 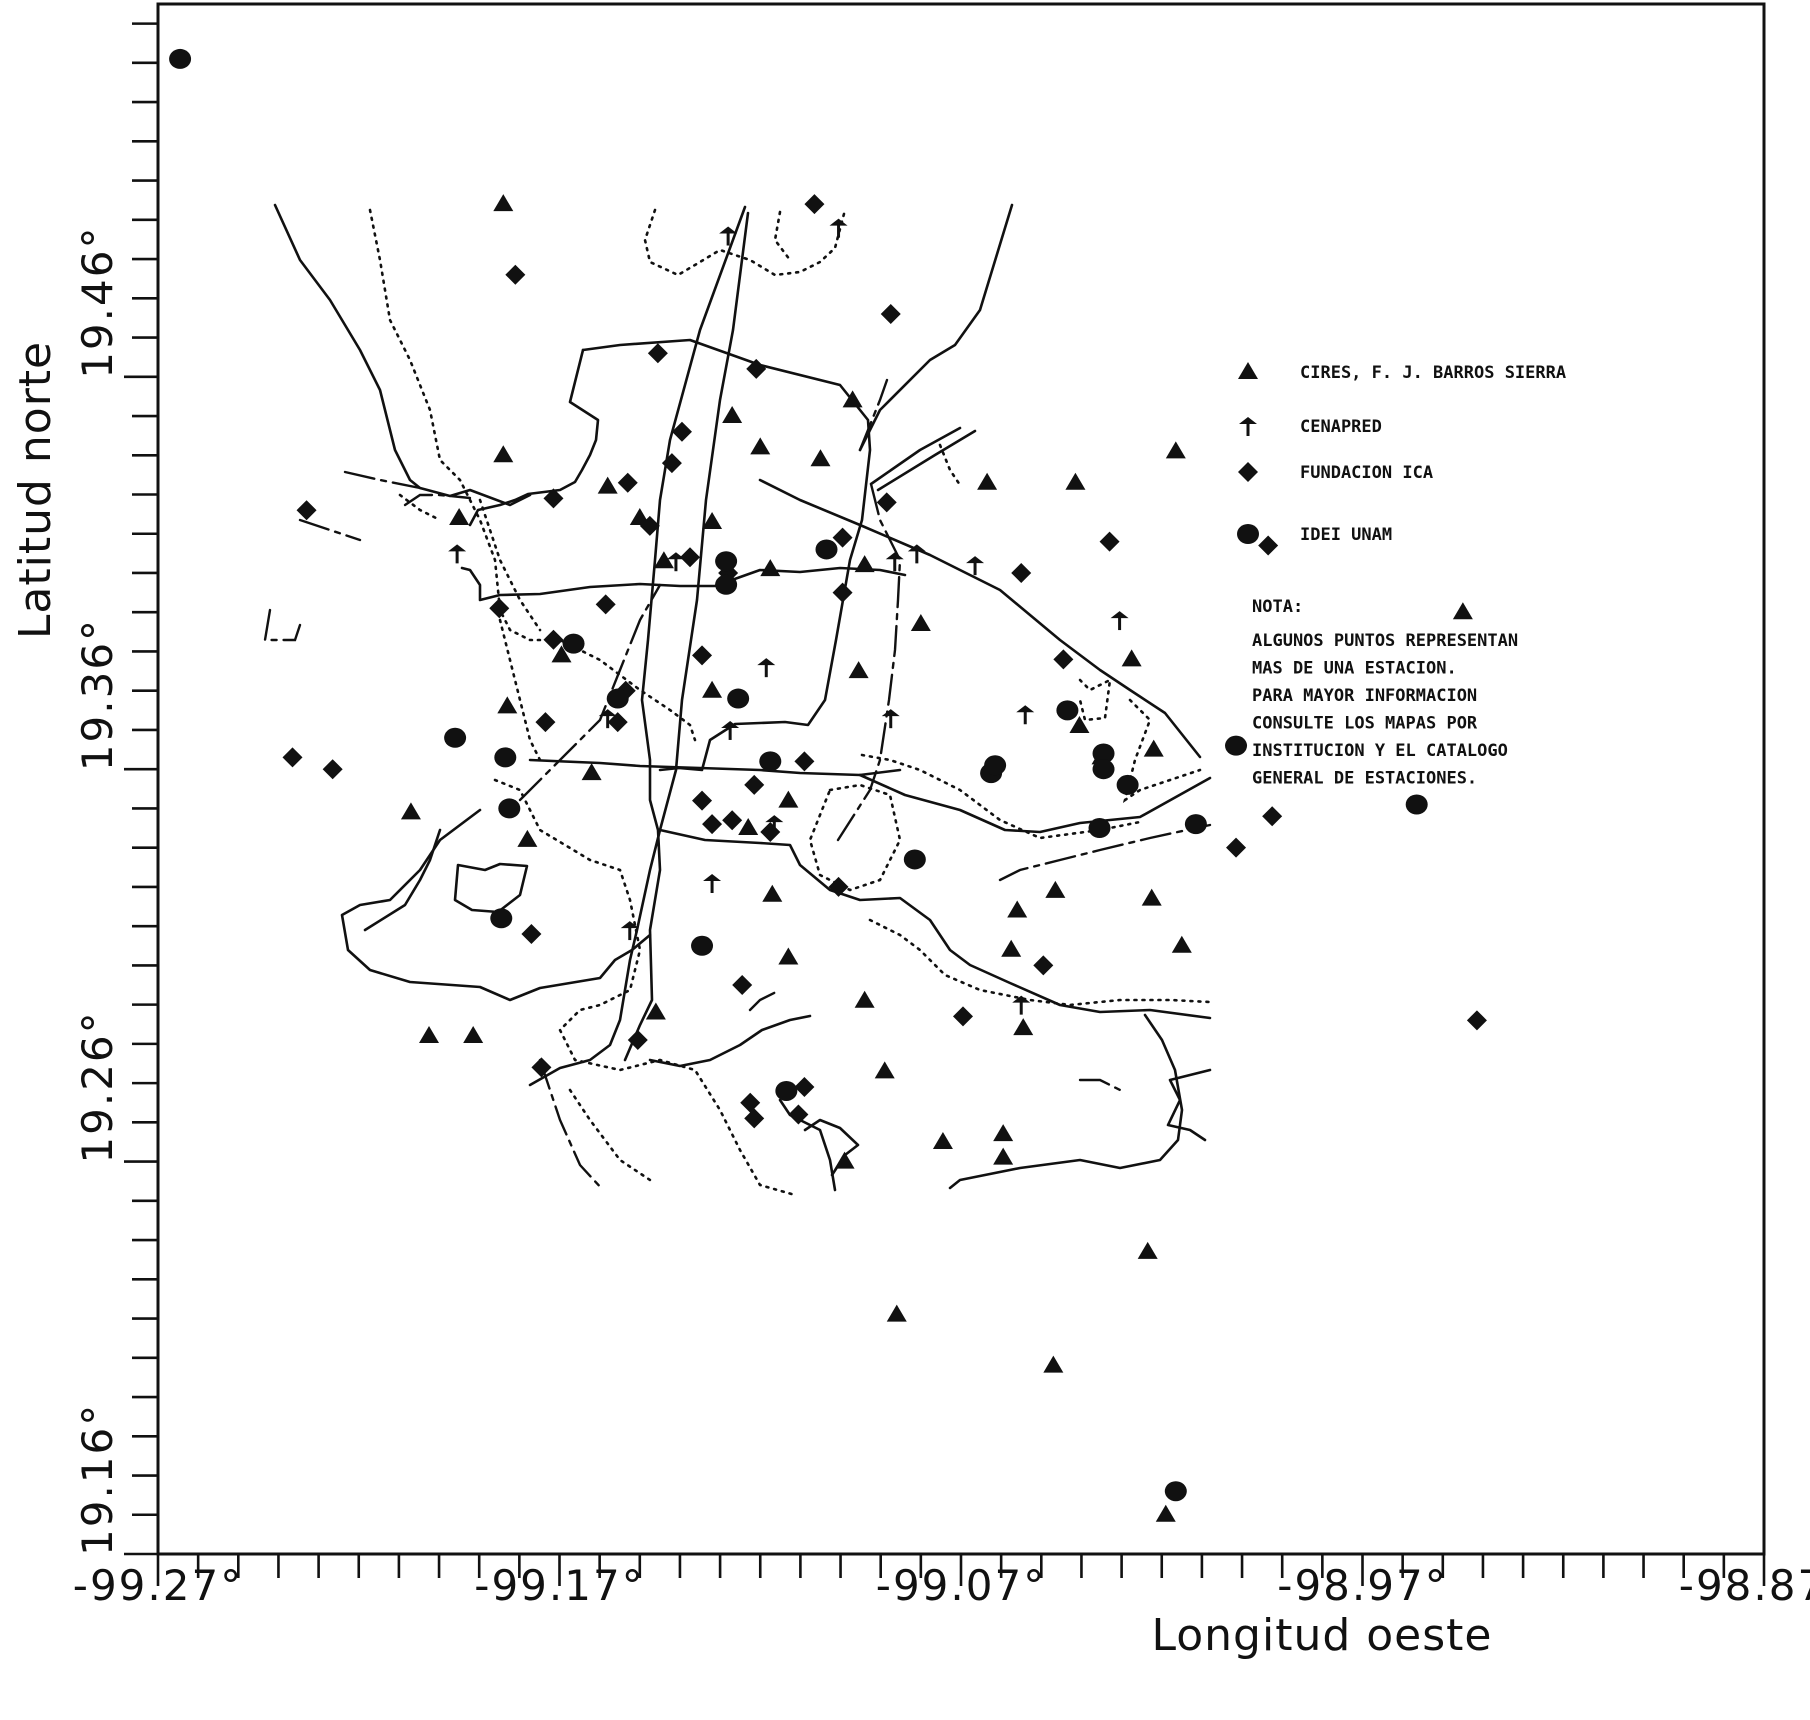 I want to click on x-tick-label: -99.17°, so click(x=559, y=1585).